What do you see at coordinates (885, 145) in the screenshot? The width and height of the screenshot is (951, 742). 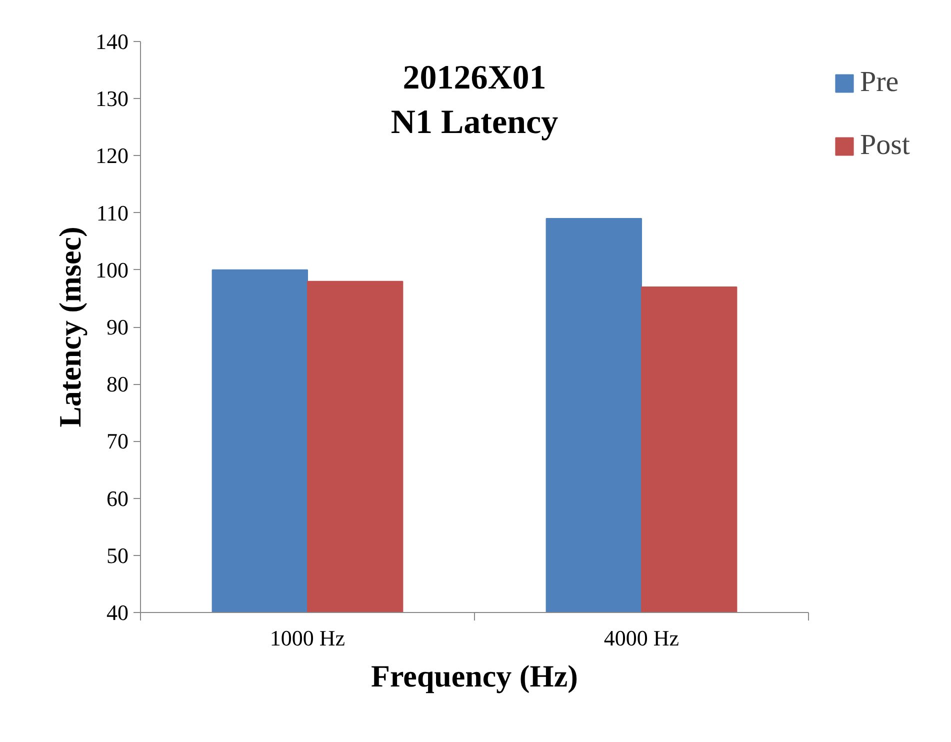 I see `legend-label: Post` at bounding box center [885, 145].